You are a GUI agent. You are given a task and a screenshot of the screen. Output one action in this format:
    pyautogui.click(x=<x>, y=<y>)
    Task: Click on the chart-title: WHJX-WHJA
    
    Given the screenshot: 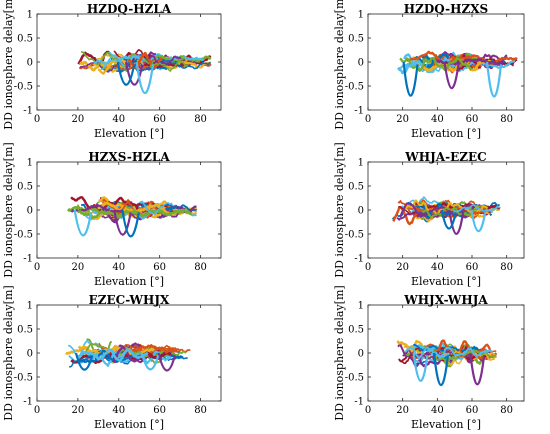 What is the action you would take?
    pyautogui.click(x=445, y=300)
    